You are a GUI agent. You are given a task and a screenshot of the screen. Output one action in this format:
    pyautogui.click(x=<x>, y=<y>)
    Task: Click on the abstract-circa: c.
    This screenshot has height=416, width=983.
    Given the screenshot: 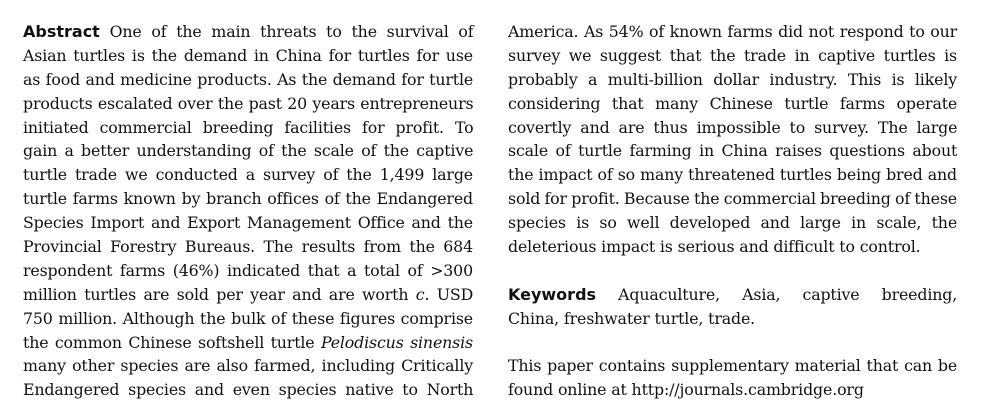 What is the action you would take?
    pyautogui.click(x=422, y=294)
    